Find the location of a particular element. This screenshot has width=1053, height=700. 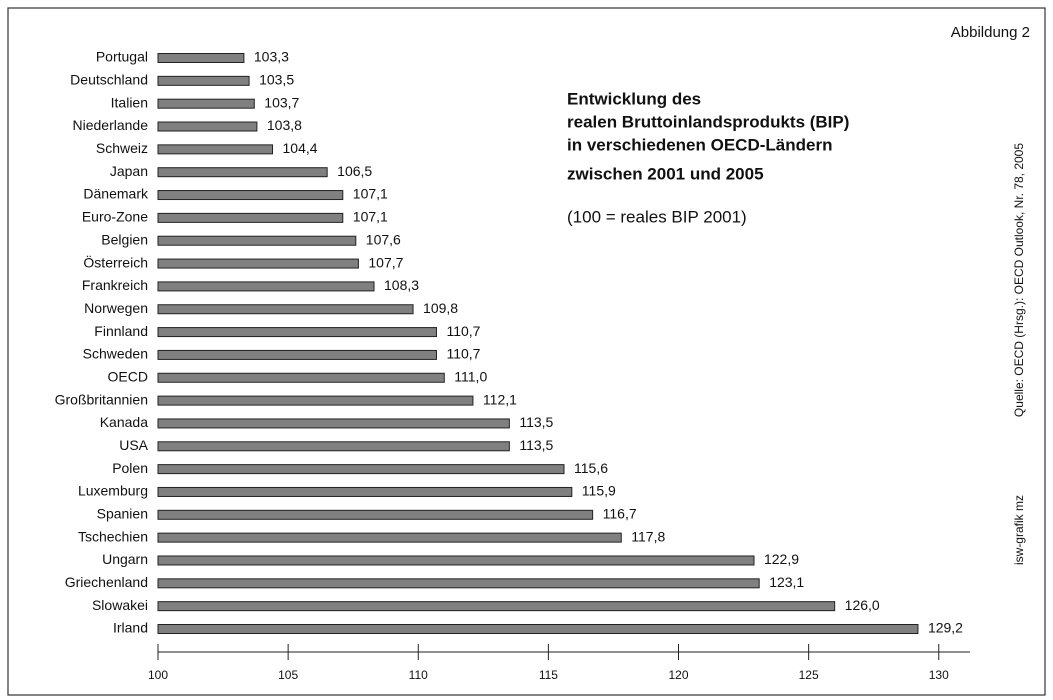

x-tick-label: 130 is located at coordinates (939, 675).